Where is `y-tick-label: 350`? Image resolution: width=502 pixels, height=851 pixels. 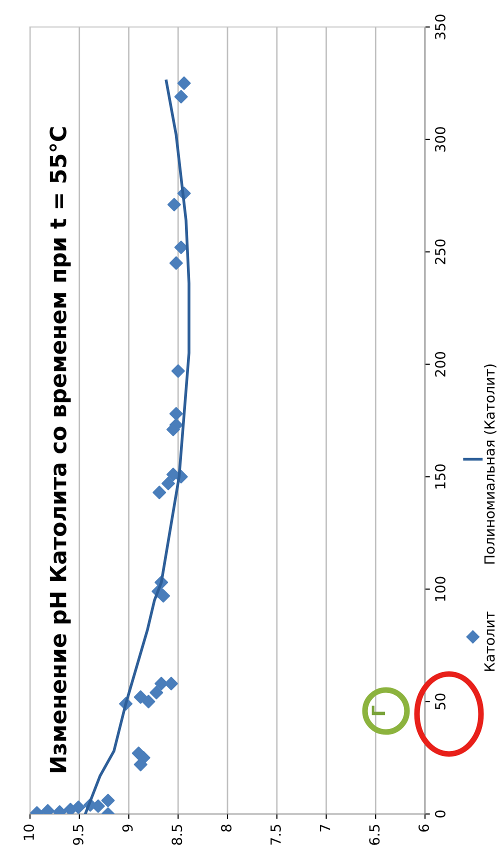 y-tick-label: 350 is located at coordinates (440, 27).